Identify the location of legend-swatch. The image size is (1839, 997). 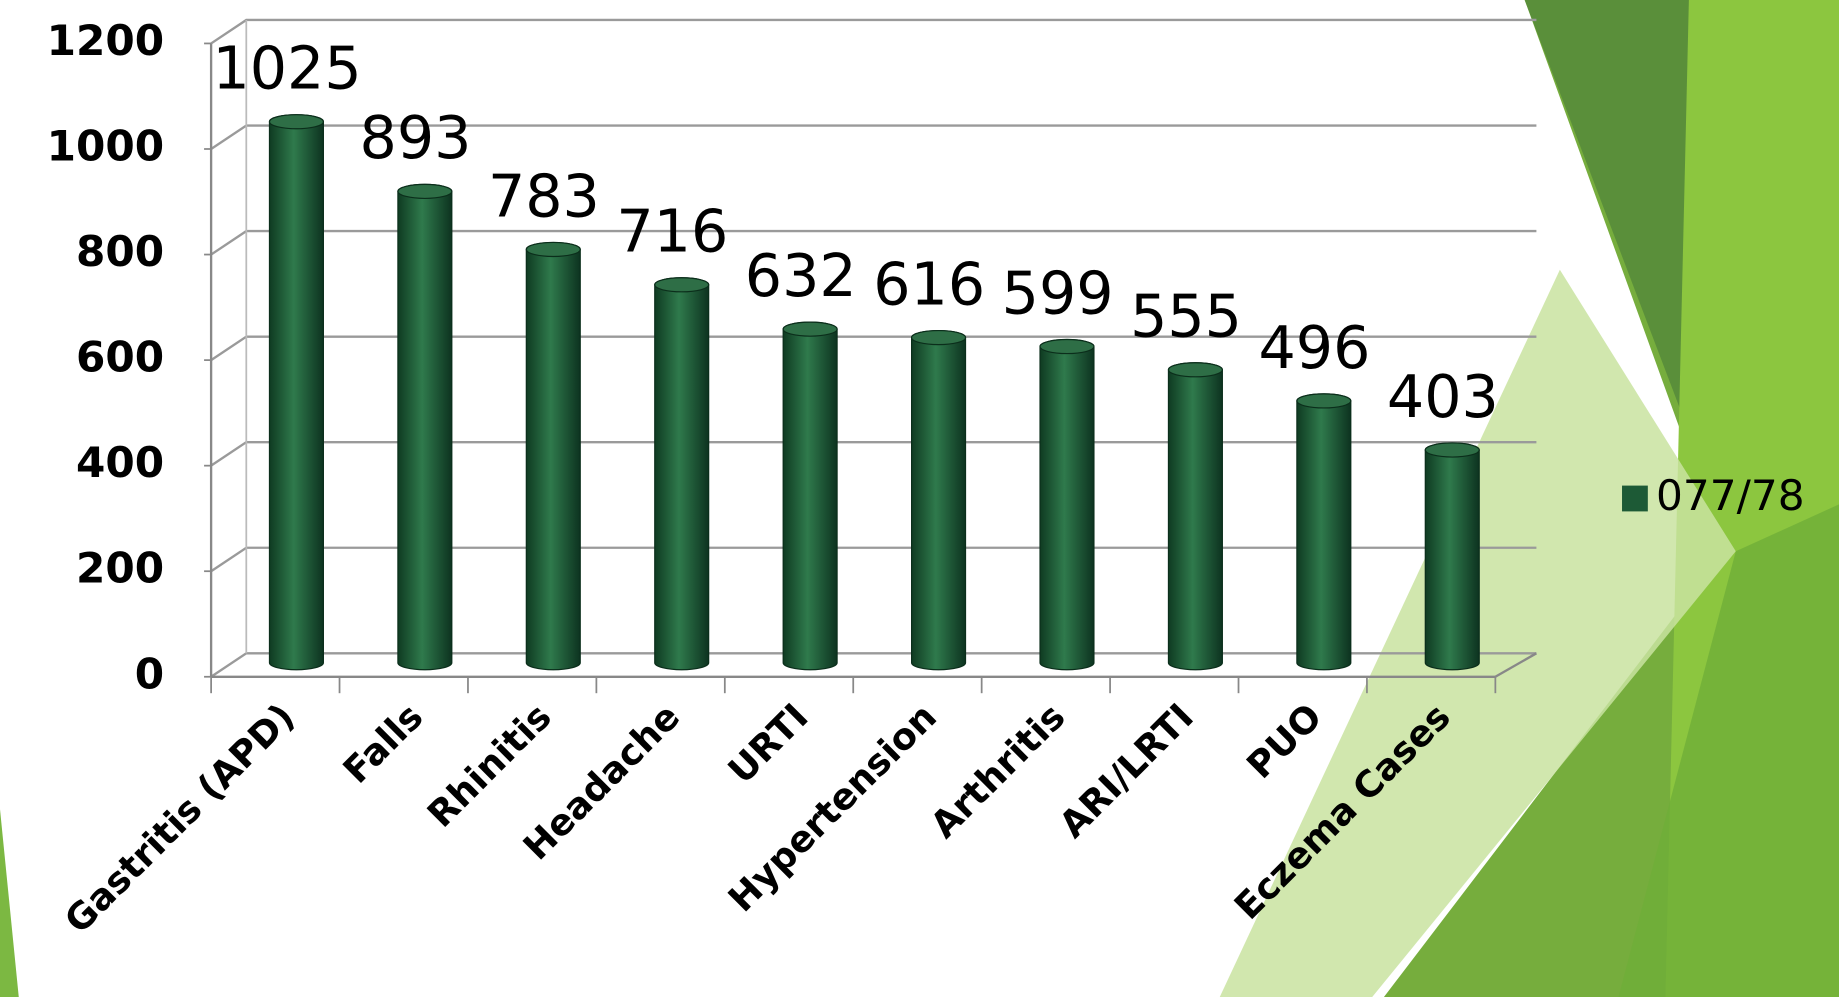
(1635, 498).